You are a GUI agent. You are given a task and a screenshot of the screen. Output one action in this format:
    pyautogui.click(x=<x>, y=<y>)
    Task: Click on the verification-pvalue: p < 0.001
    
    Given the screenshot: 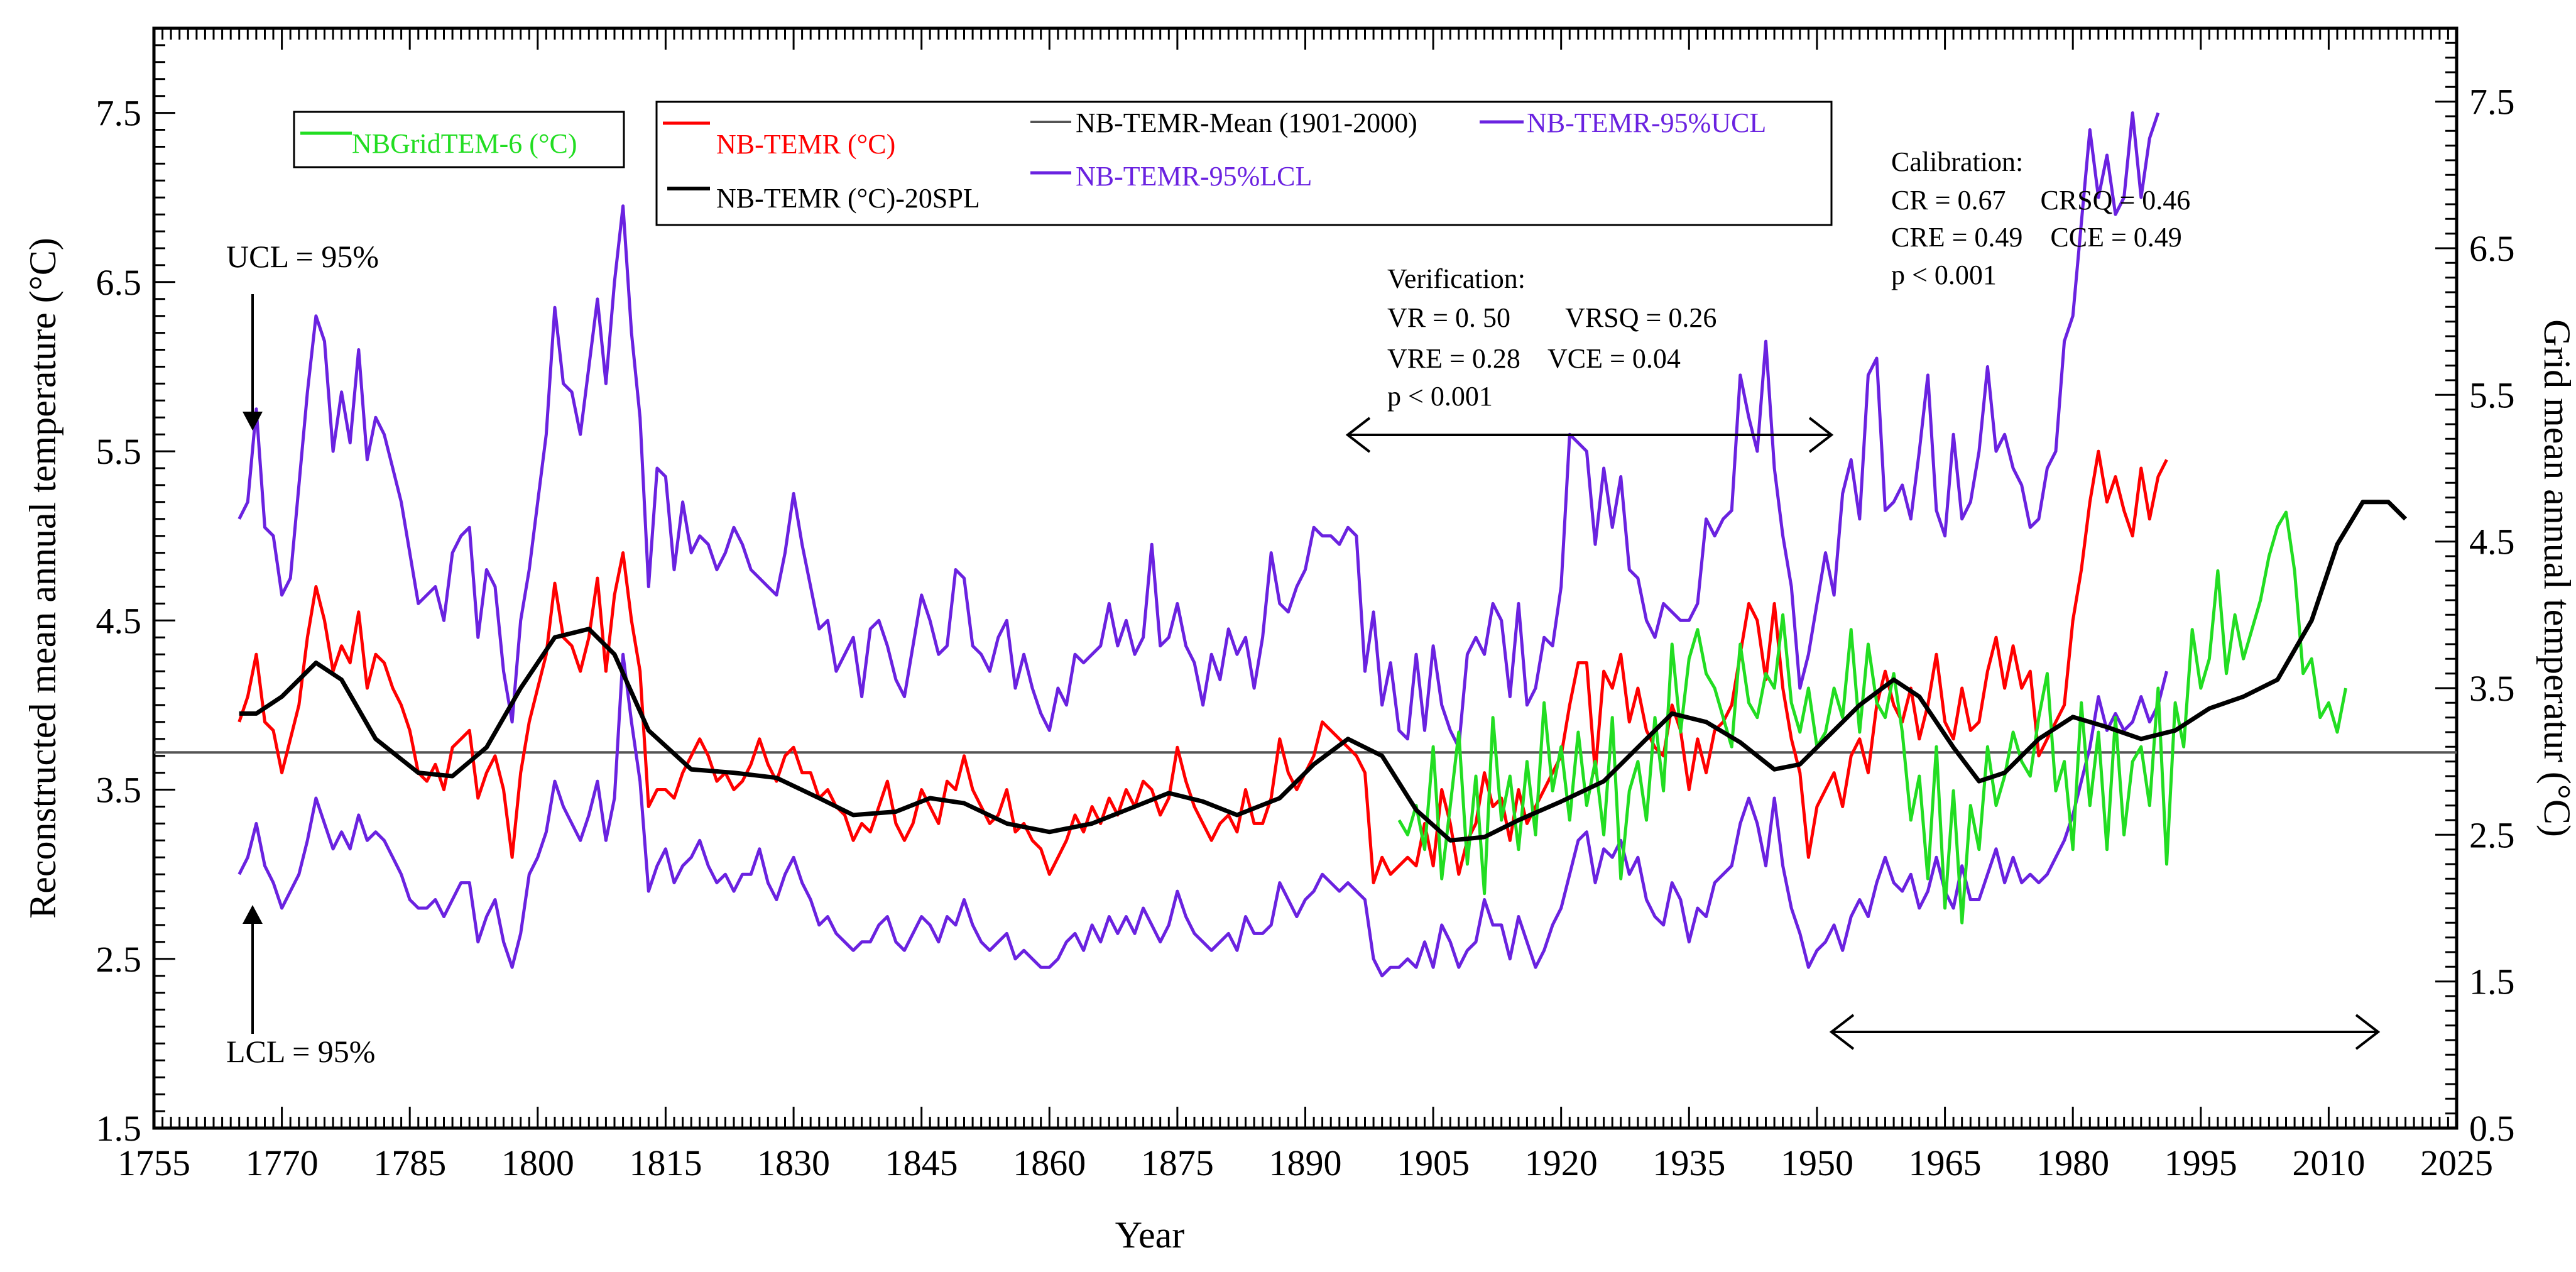 What is the action you would take?
    pyautogui.click(x=1440, y=397)
    